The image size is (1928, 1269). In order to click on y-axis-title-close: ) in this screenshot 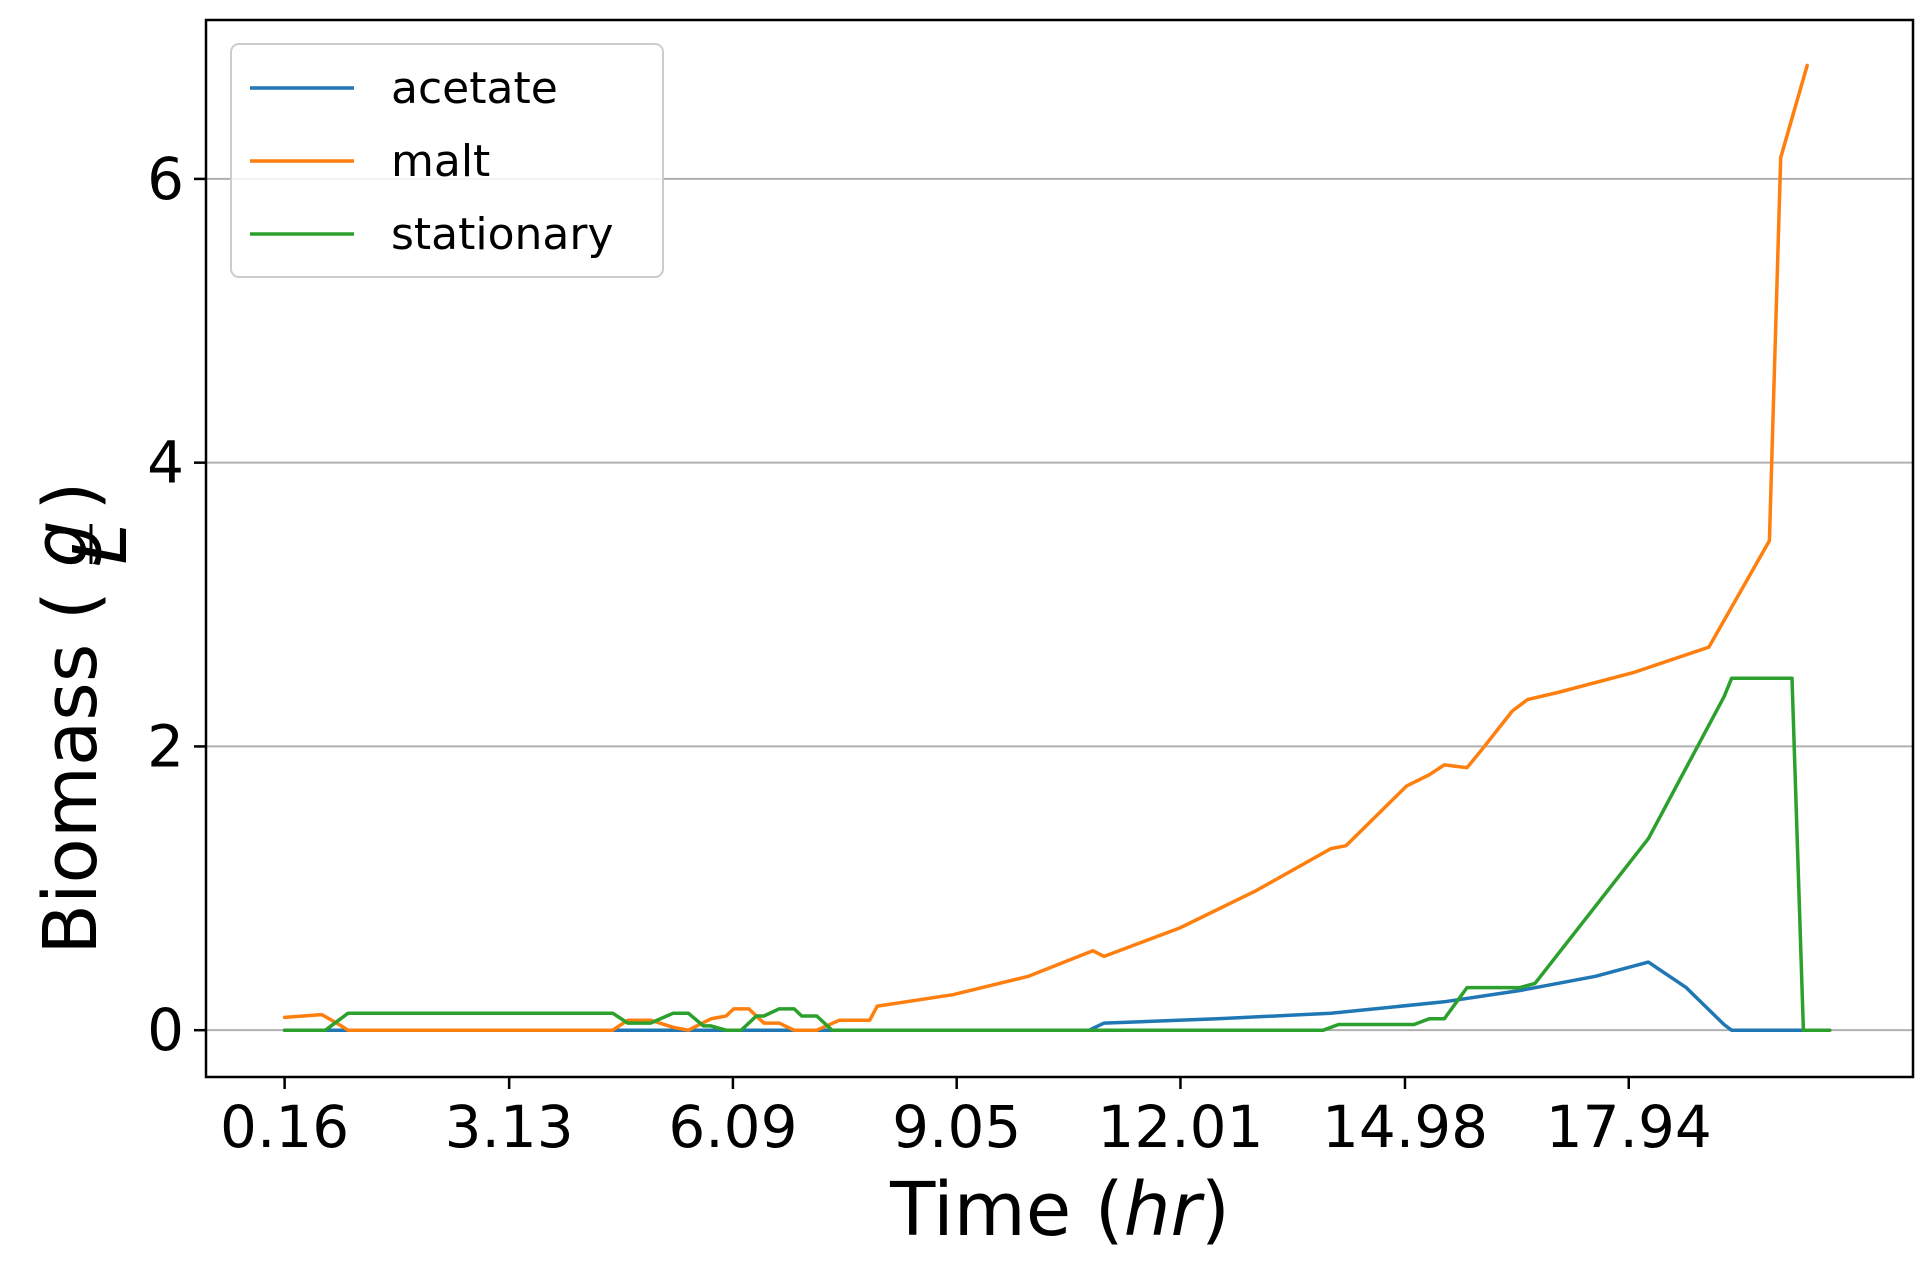, I will do `click(71, 496)`.